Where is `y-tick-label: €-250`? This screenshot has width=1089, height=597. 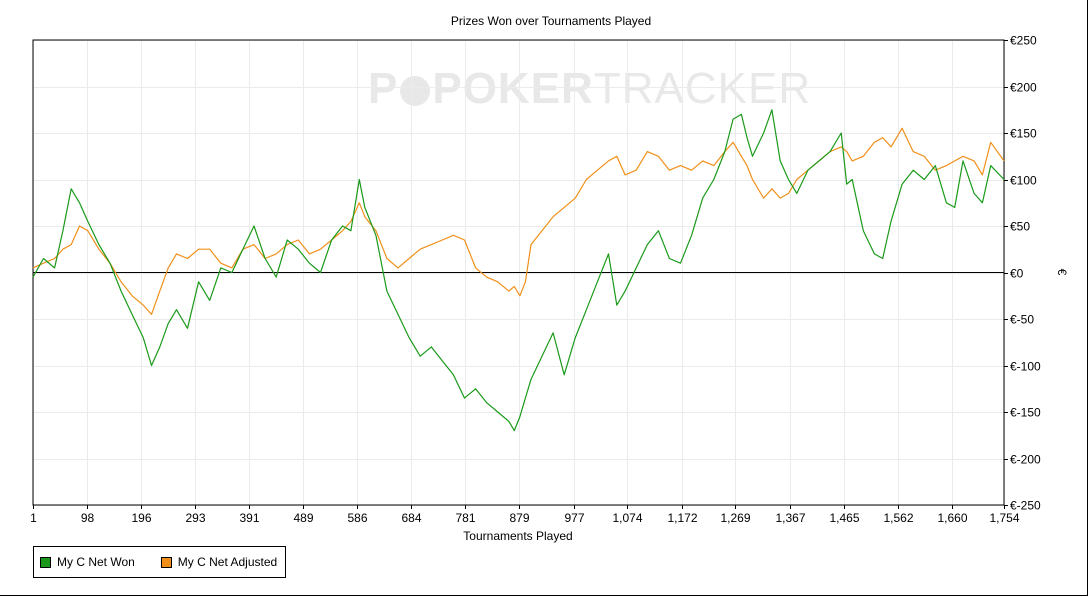
y-tick-label: €-250 is located at coordinates (1025, 506).